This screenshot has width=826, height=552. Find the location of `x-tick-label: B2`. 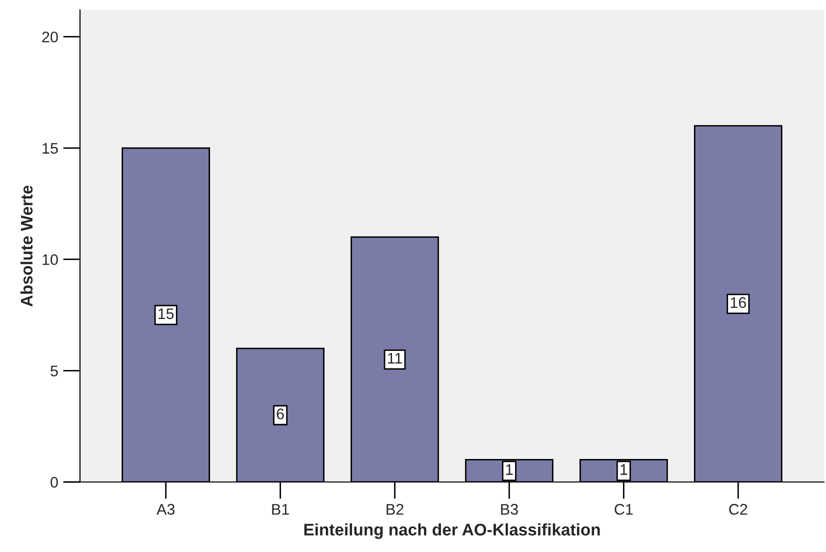

x-tick-label: B2 is located at coordinates (395, 509).